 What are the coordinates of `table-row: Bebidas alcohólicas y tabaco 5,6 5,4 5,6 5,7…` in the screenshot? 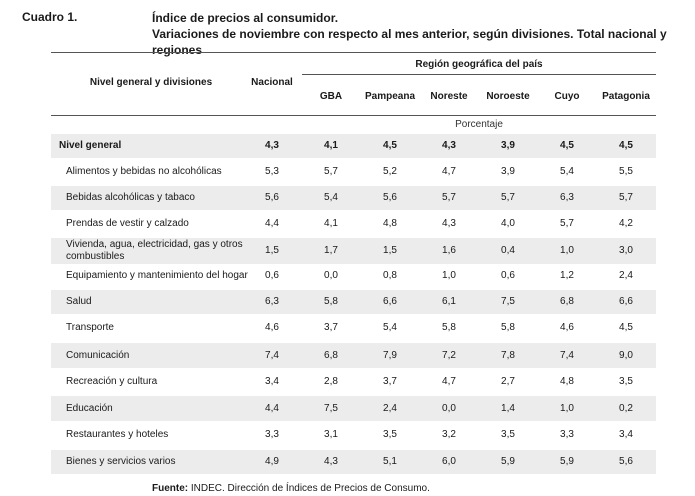 It's located at (353, 198).